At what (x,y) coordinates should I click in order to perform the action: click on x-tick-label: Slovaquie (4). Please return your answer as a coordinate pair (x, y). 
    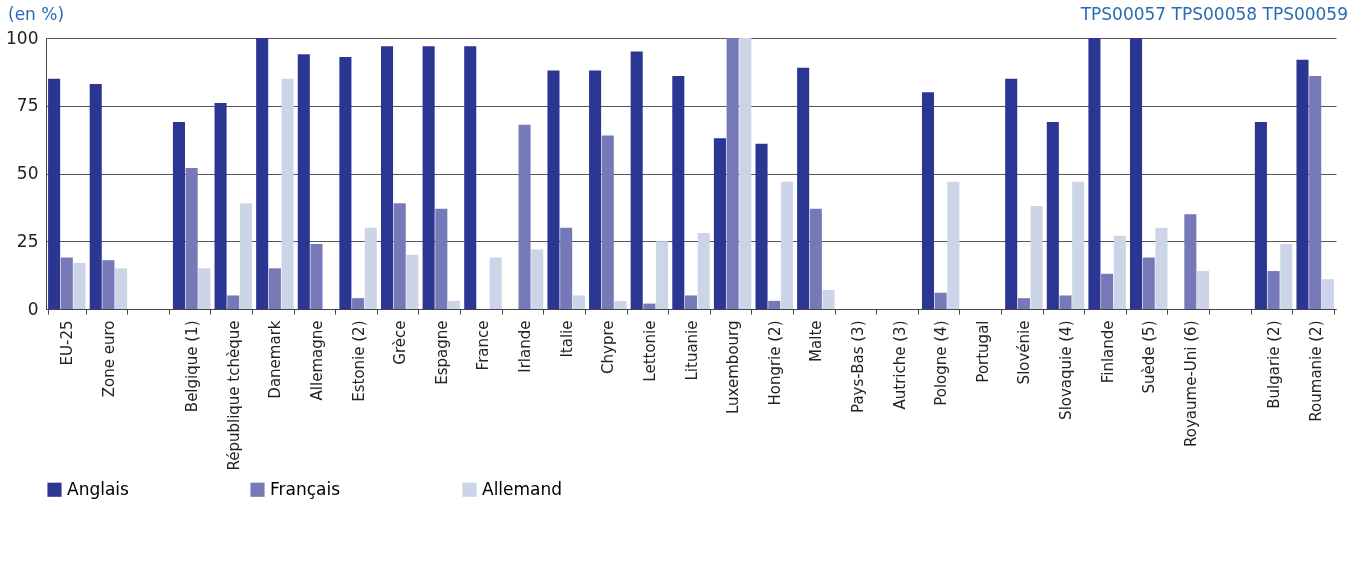
    Looking at the image, I should click on (1066, 370).